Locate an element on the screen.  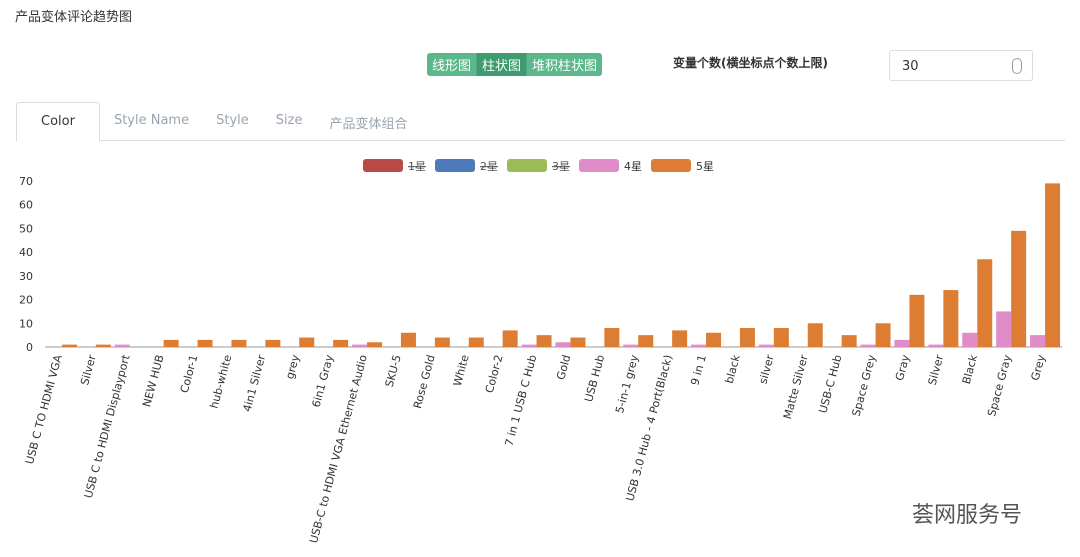
y-tick-label: 60 is located at coordinates (26, 205).